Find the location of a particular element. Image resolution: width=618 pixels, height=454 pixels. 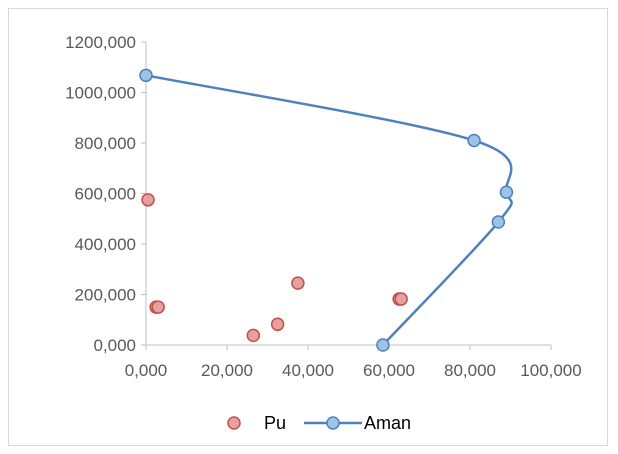

legend: Pu Aman is located at coordinates (319, 423).